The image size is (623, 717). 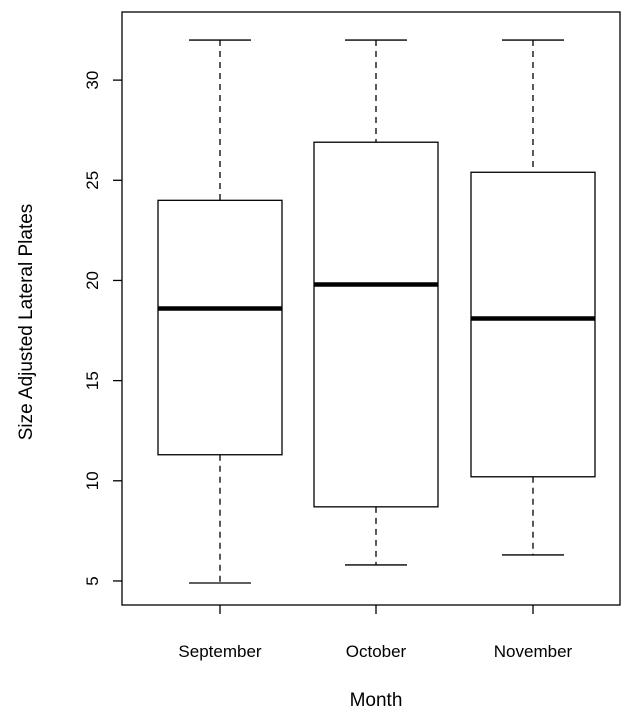 I want to click on x-axis-title: Month, so click(x=376, y=700).